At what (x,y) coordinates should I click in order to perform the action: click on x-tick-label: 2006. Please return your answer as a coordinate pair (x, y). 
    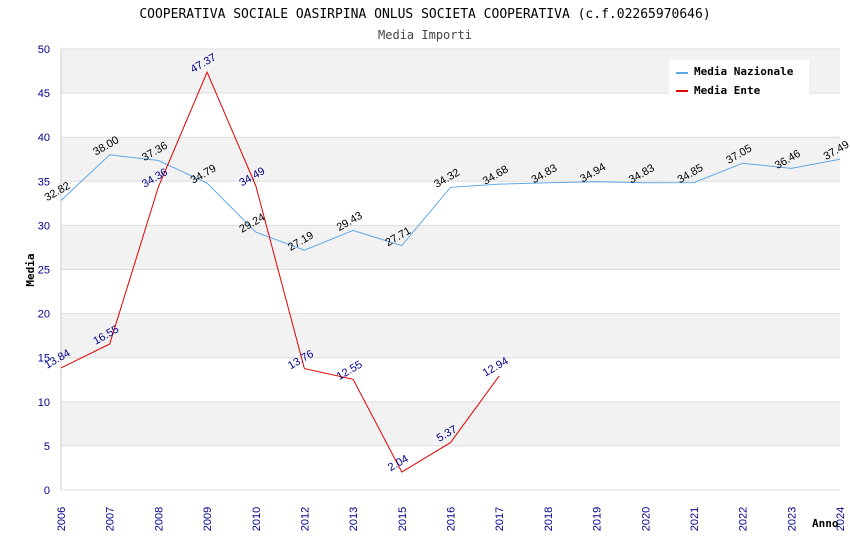
    Looking at the image, I should click on (62, 519).